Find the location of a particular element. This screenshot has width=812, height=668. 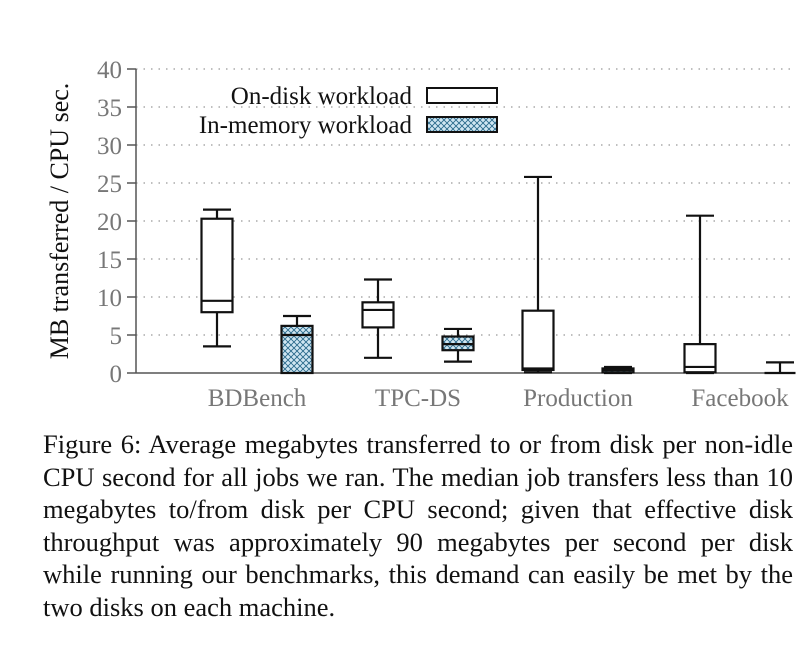

legend-item: On-disk workload is located at coordinates (364, 96).